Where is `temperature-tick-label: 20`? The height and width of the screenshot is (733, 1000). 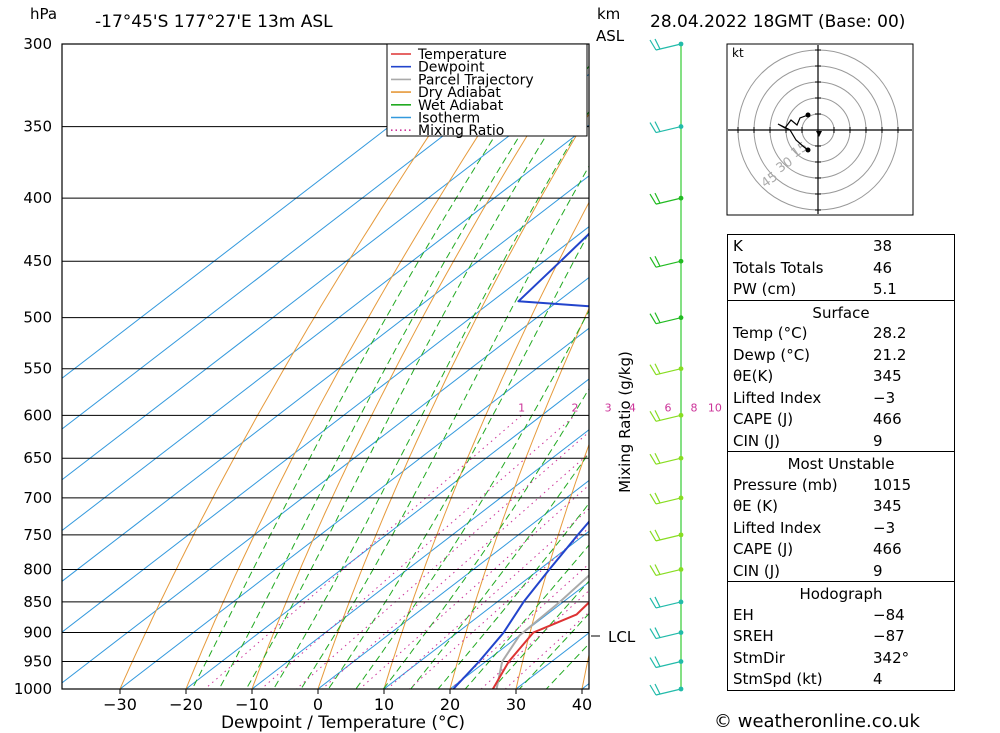
temperature-tick-label: 20 is located at coordinates (450, 704).